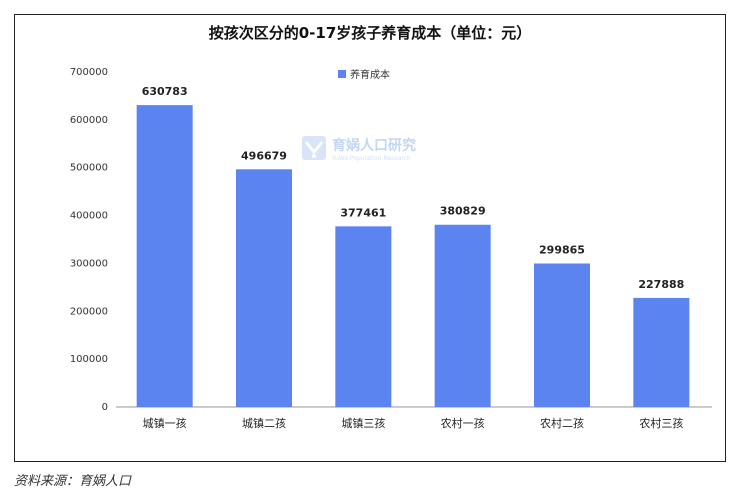 The width and height of the screenshot is (740, 496). I want to click on y-tick-label: 500000, so click(89, 168).